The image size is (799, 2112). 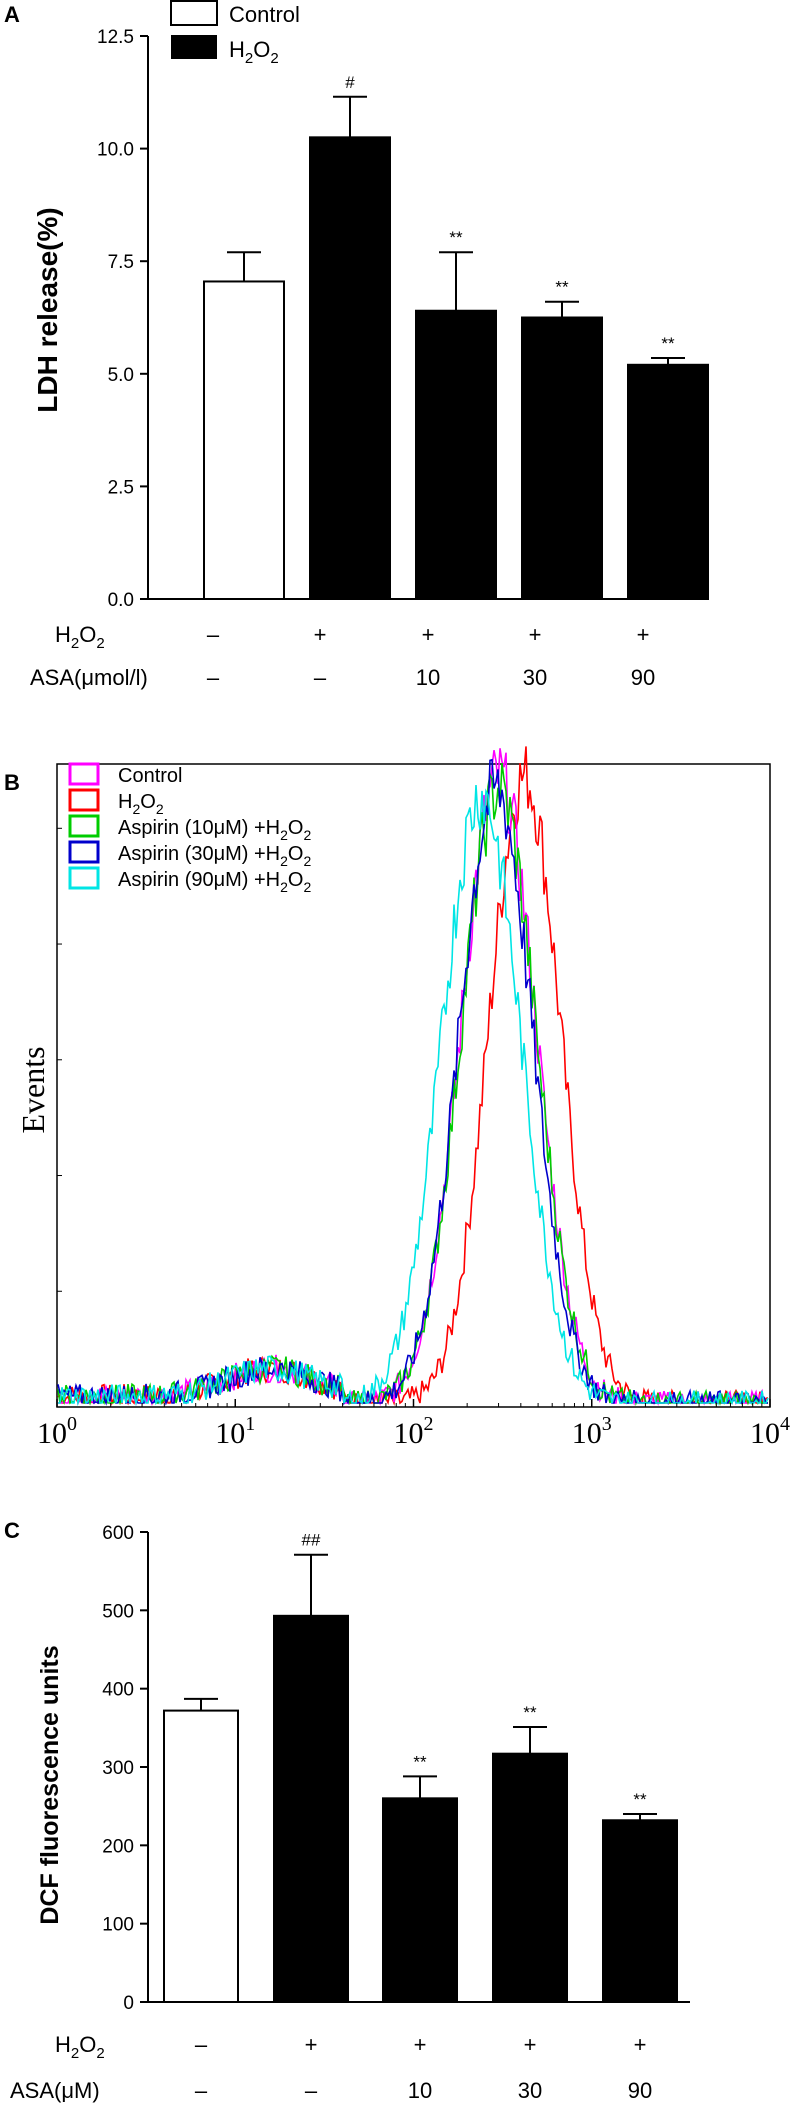 I want to click on panel-b-label: B, so click(x=12, y=782).